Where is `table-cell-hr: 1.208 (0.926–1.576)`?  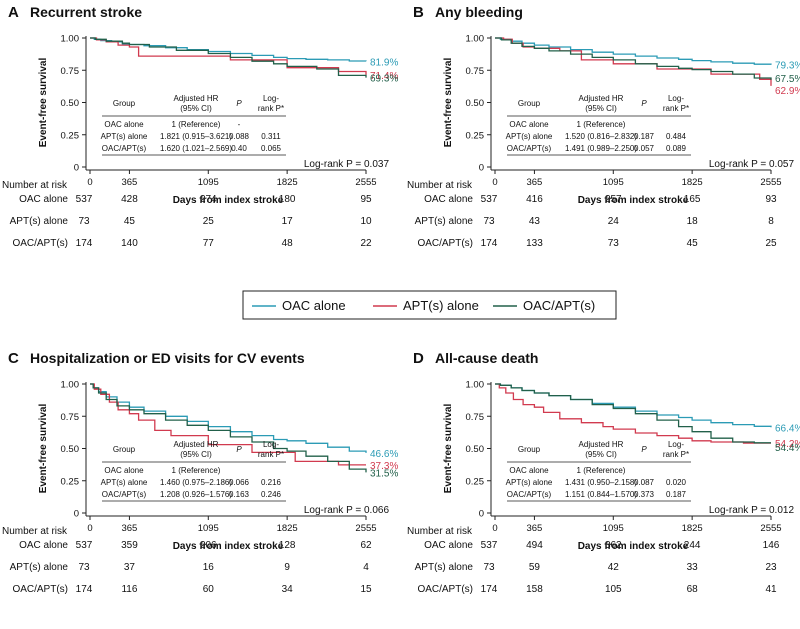
table-cell-hr: 1.208 (0.926–1.576) is located at coordinates (196, 494).